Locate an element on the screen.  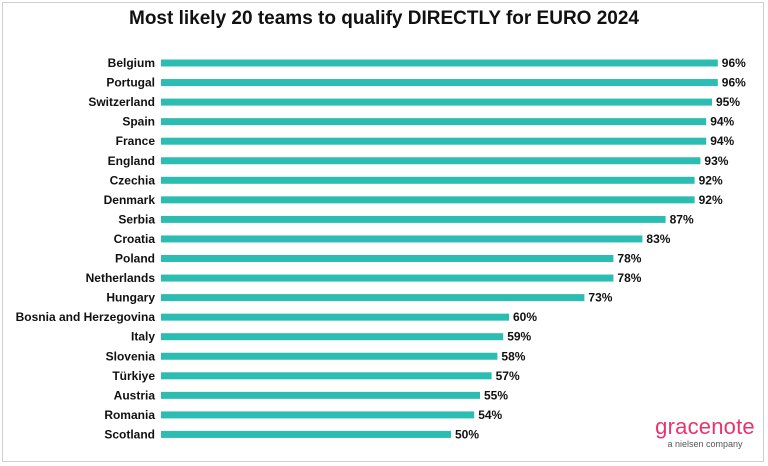
value-label: 58% is located at coordinates (513, 356).